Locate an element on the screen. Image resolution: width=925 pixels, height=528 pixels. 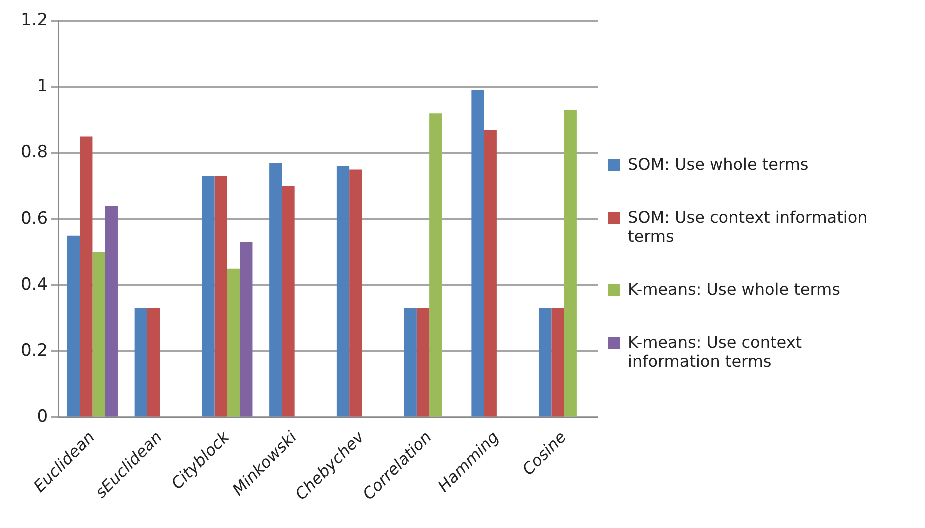
legend-label: K-means: Use context information terms is located at coordinates (716, 352).